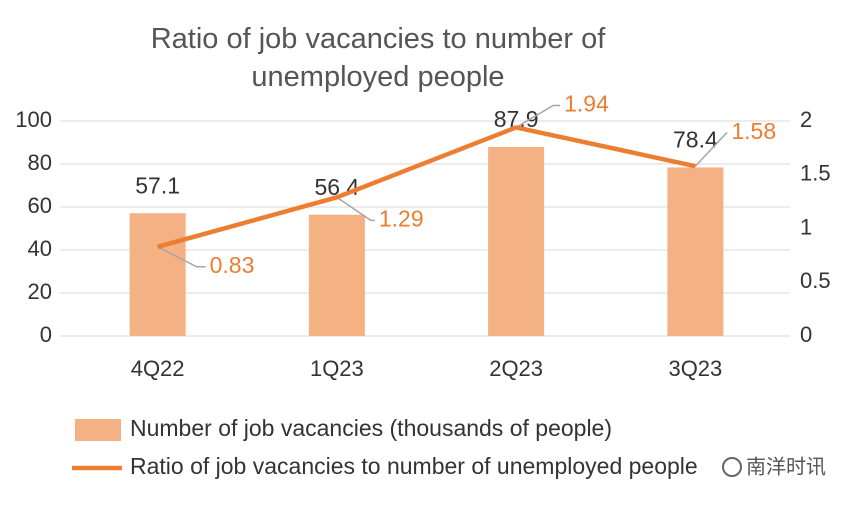  Describe the element at coordinates (732, 467) in the screenshot. I see `watermark-icon` at that location.